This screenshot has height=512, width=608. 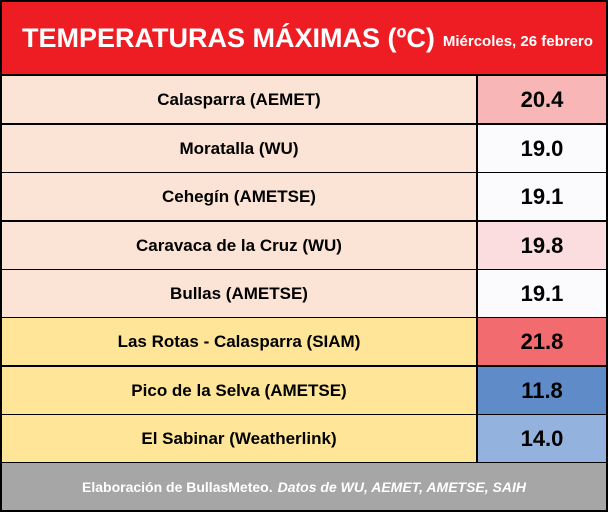 I want to click on table-title: TEMPERATURAS MÁXIMAS (ºC), so click(x=228, y=37).